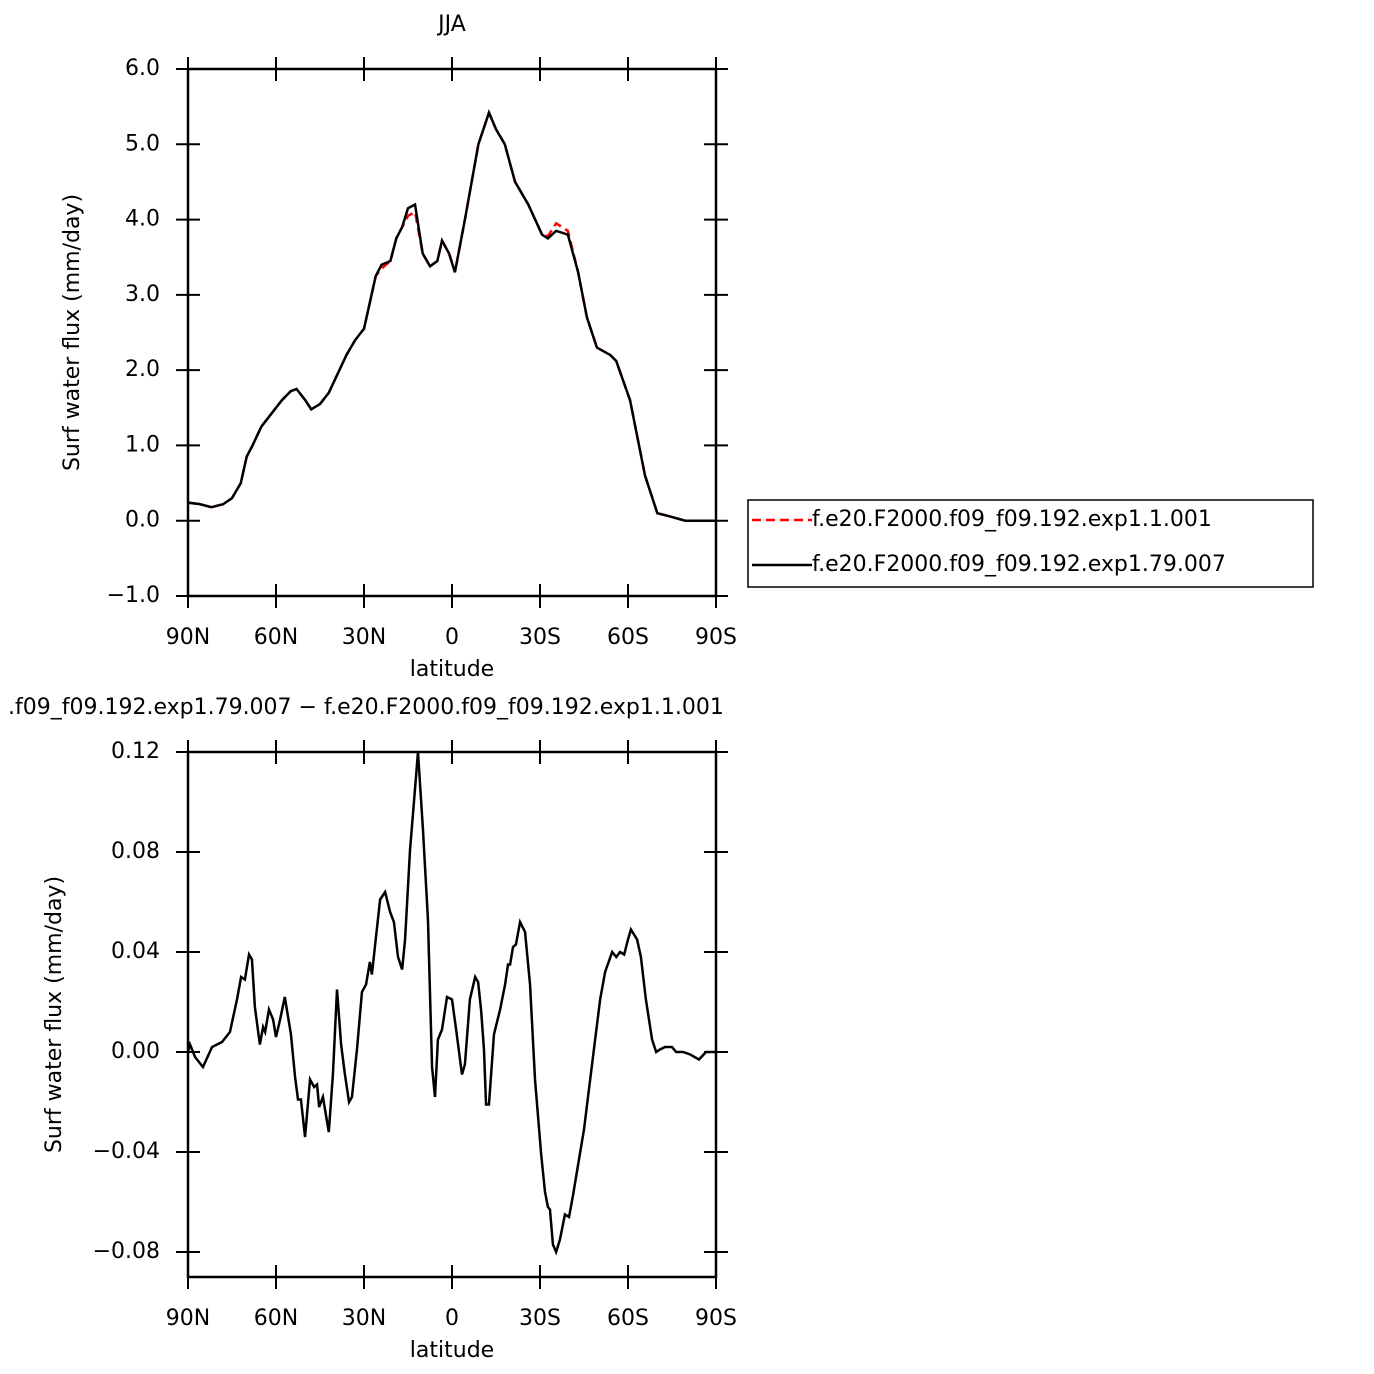 The width and height of the screenshot is (1374, 1374). What do you see at coordinates (142, 143) in the screenshot?
I see `y-tick-label: 5.0` at bounding box center [142, 143].